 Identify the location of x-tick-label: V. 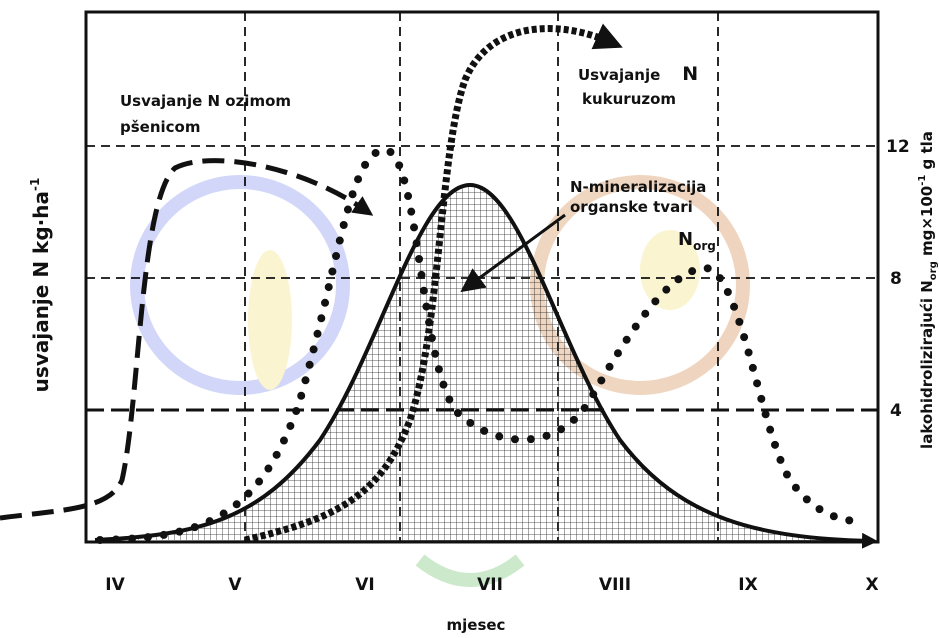
(235, 585).